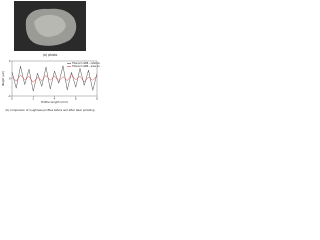 The image size is (320, 240). What do you see at coordinates (50, 55) in the screenshot?
I see `caption-a: (a) photo` at bounding box center [50, 55].